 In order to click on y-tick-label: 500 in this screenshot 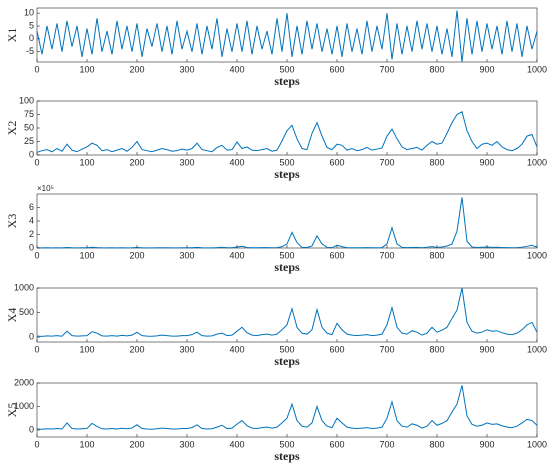, I will do `click(26, 312)`.